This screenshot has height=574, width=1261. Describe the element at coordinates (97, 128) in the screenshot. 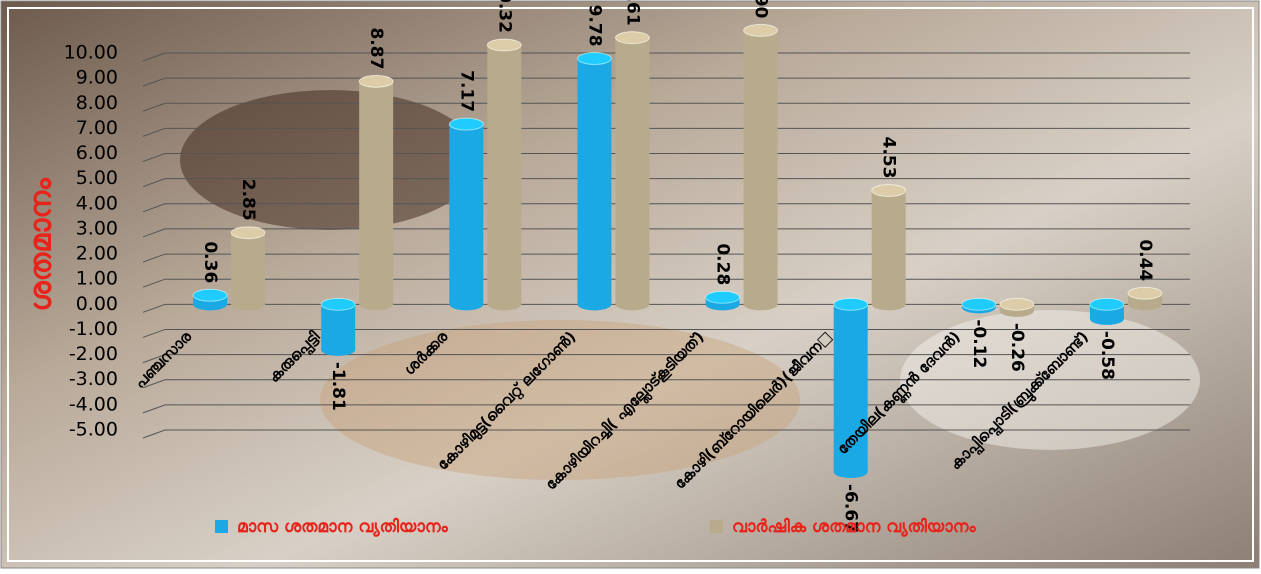

I see `y-tick-label: 7.00` at that location.